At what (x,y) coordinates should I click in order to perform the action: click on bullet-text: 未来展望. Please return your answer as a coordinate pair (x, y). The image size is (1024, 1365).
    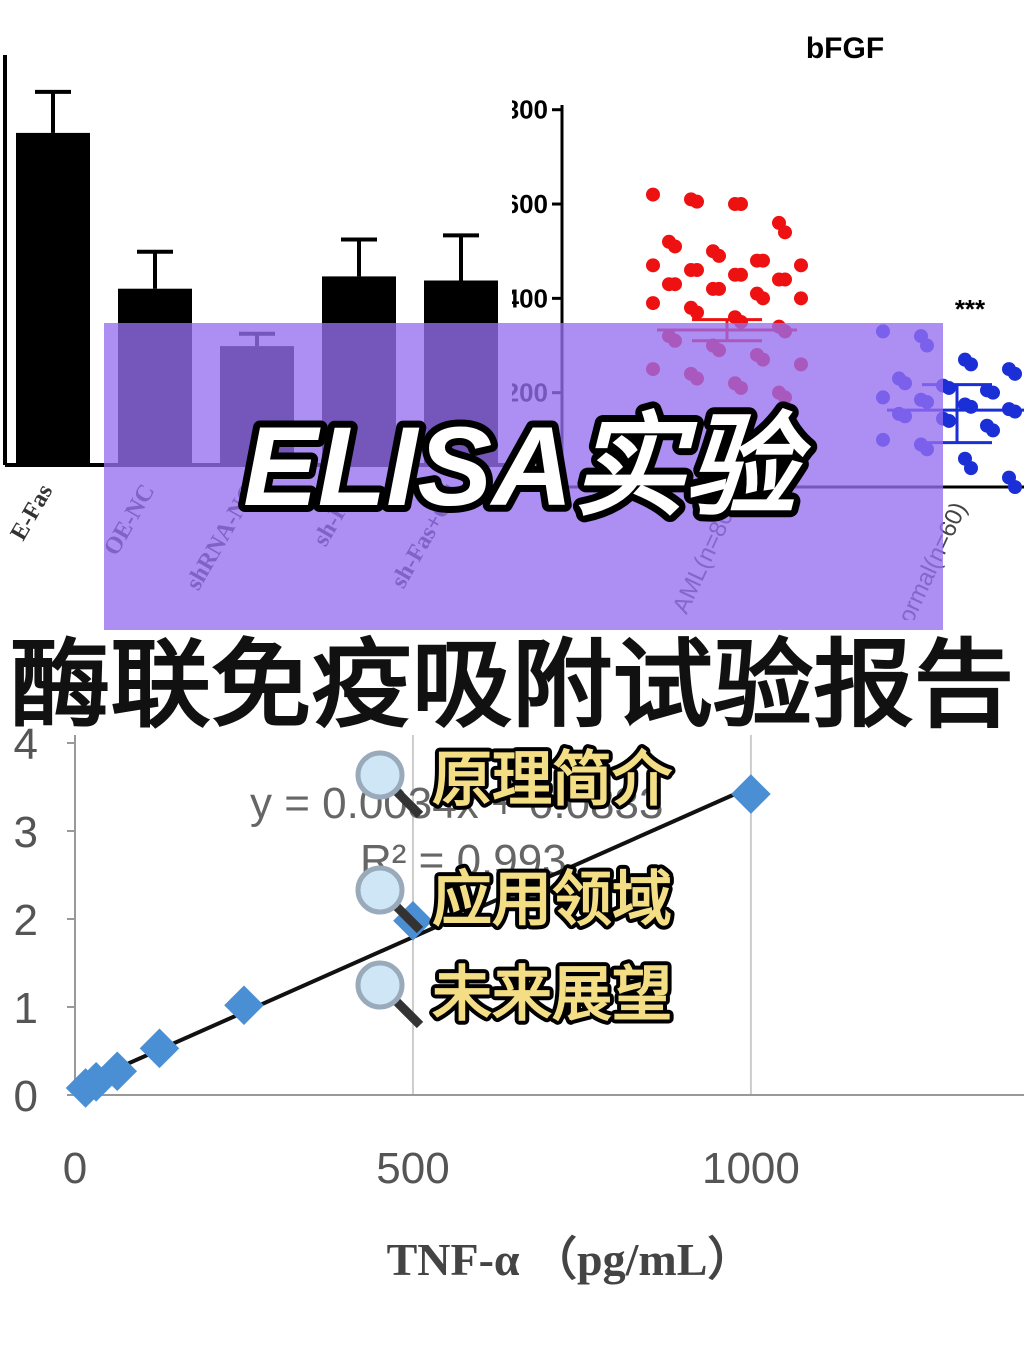
    Looking at the image, I should click on (552, 994).